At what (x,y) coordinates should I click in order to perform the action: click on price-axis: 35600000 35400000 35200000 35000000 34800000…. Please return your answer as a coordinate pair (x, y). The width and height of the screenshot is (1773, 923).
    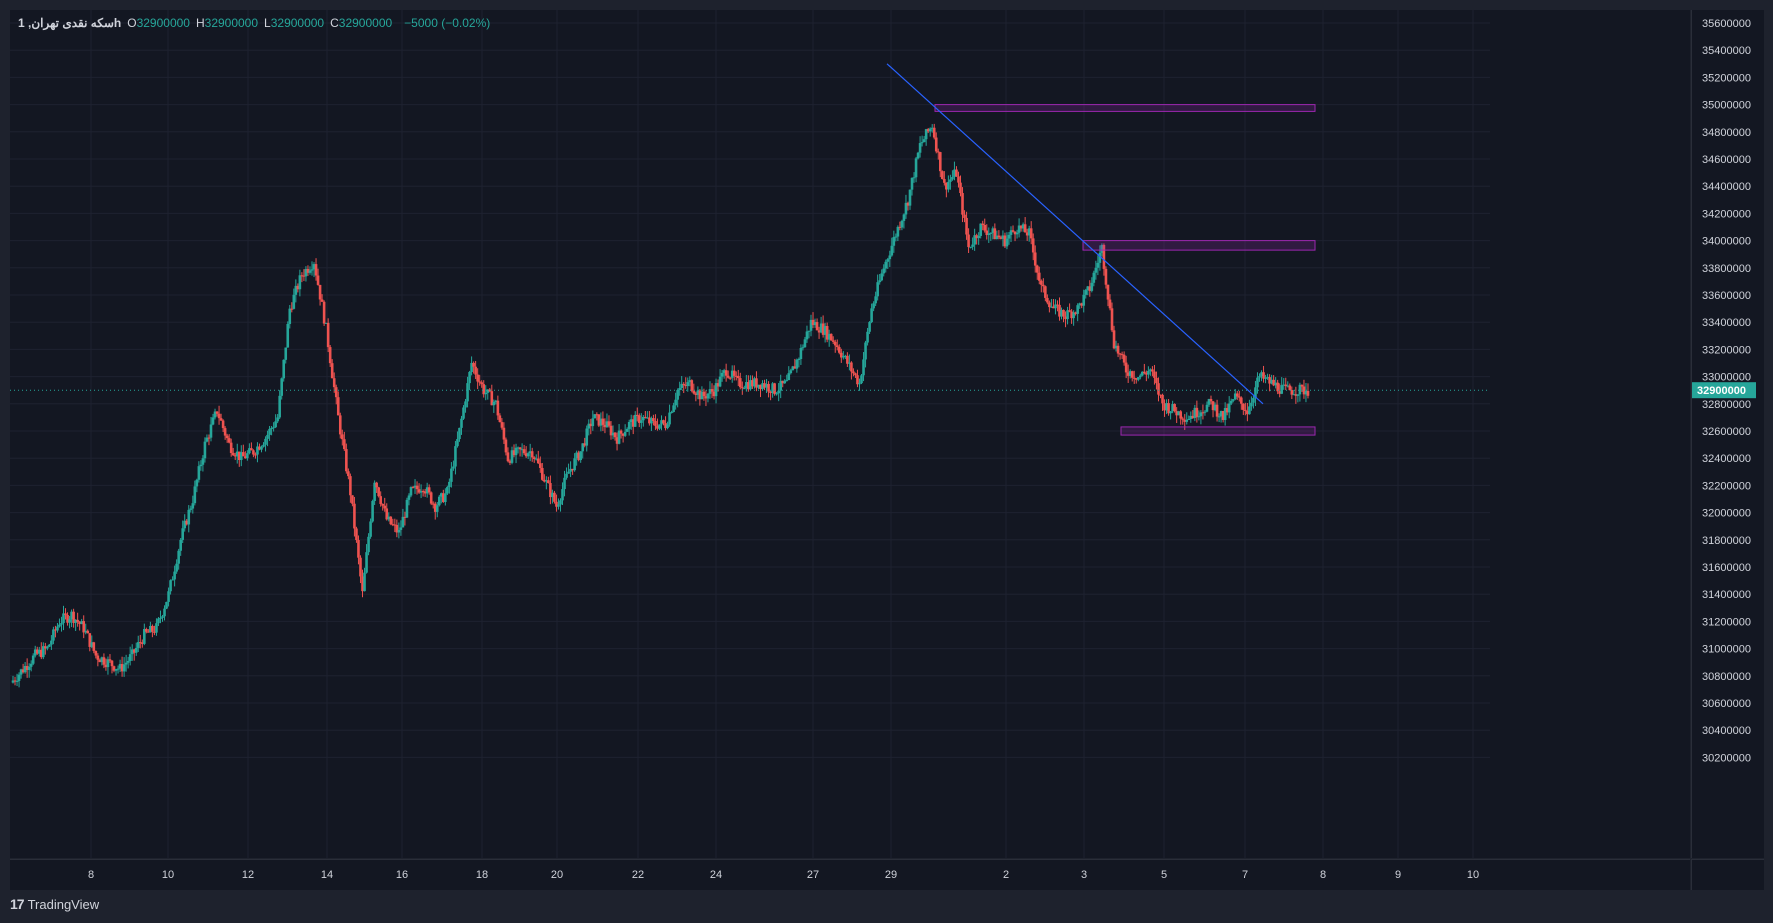
    Looking at the image, I should click on (1727, 434).